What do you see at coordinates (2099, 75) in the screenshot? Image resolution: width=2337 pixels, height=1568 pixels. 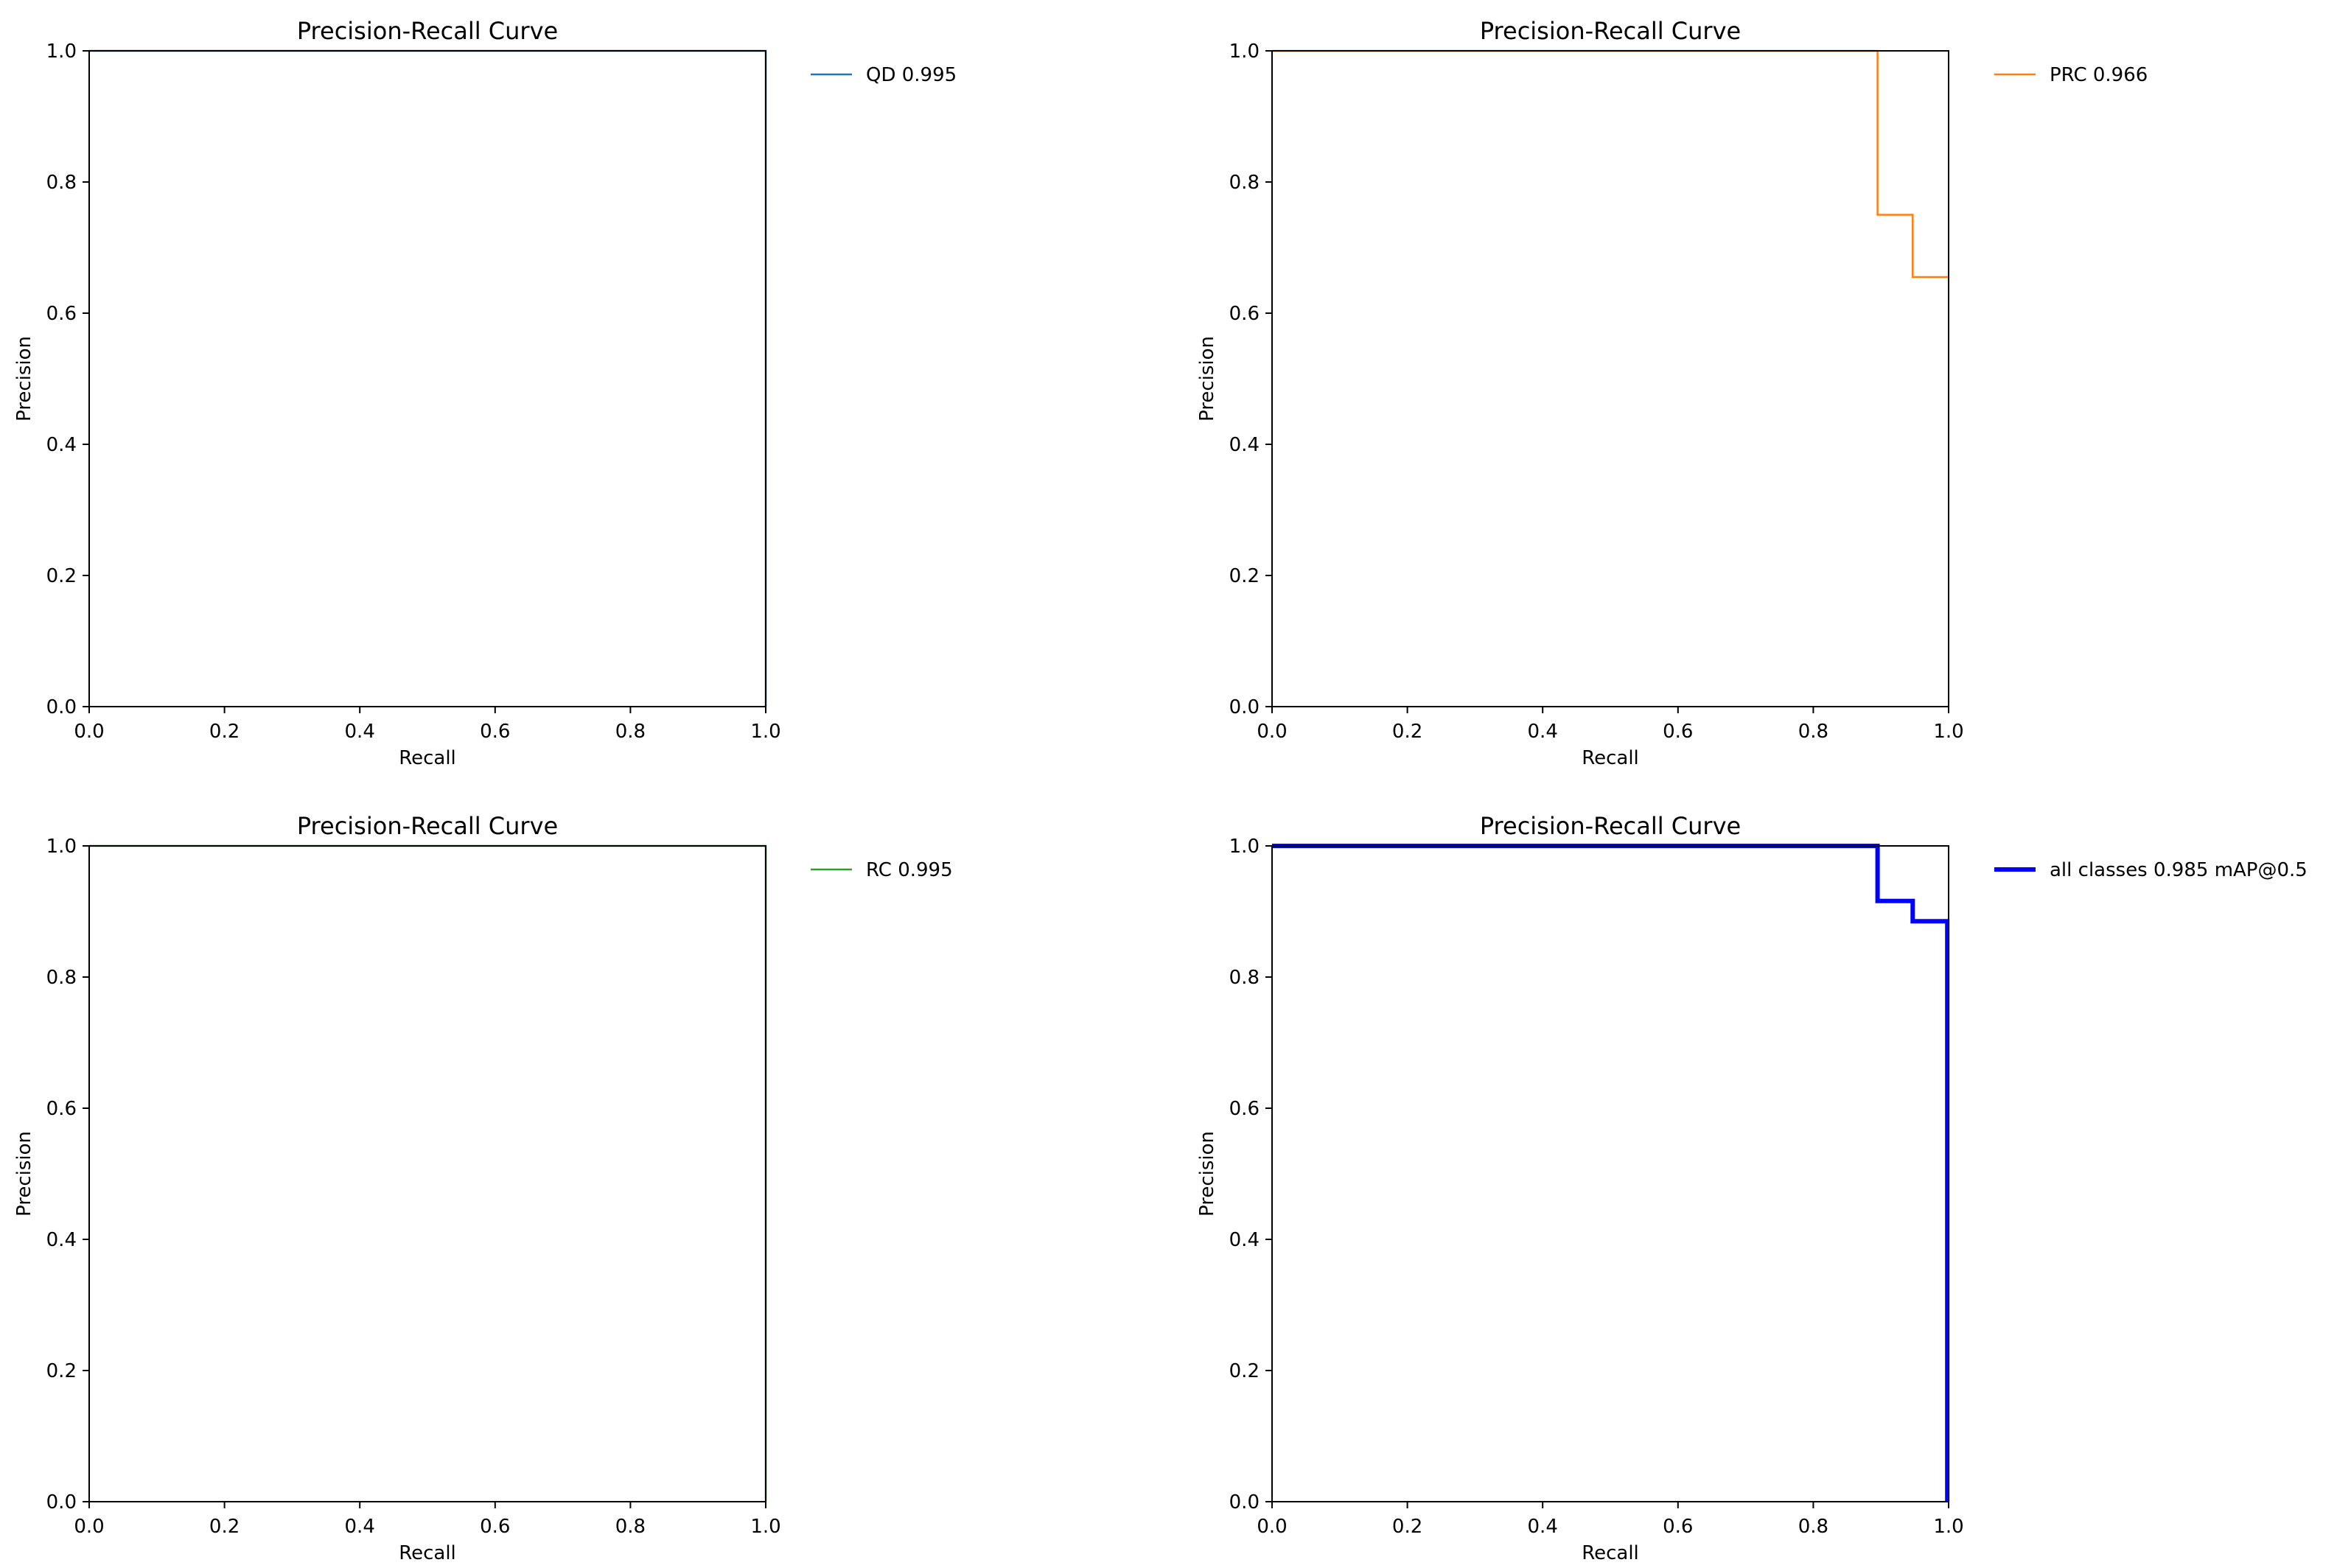 I see `legend-label: PRC 0.966` at bounding box center [2099, 75].